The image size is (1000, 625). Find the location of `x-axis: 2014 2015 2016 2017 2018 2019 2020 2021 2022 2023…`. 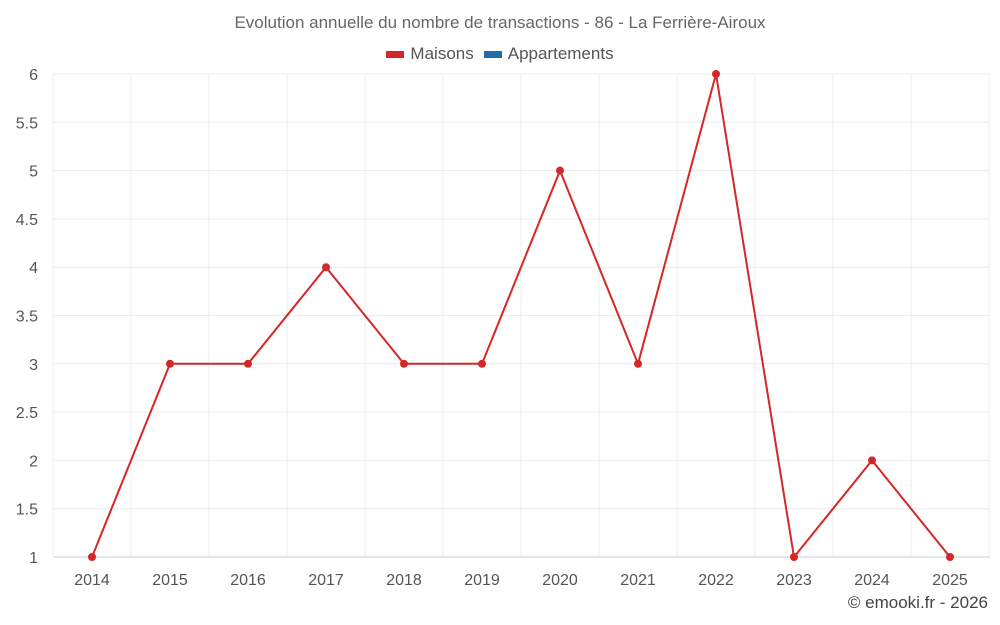

x-axis: 2014 2015 2016 2017 2018 2019 2020 2021 2022 2023… is located at coordinates (521, 580).